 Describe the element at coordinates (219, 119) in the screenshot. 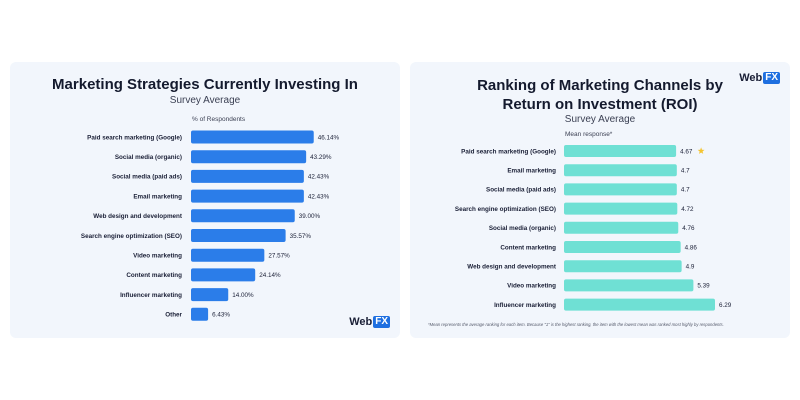

I see `left-axis-label: % of Respondents` at that location.